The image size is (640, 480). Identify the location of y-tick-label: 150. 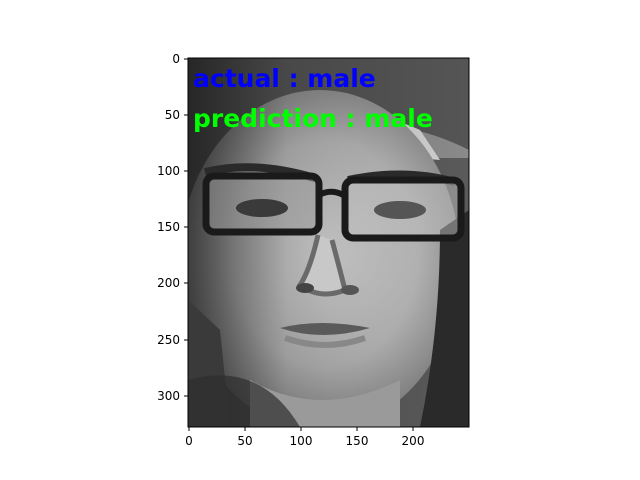
(168, 227).